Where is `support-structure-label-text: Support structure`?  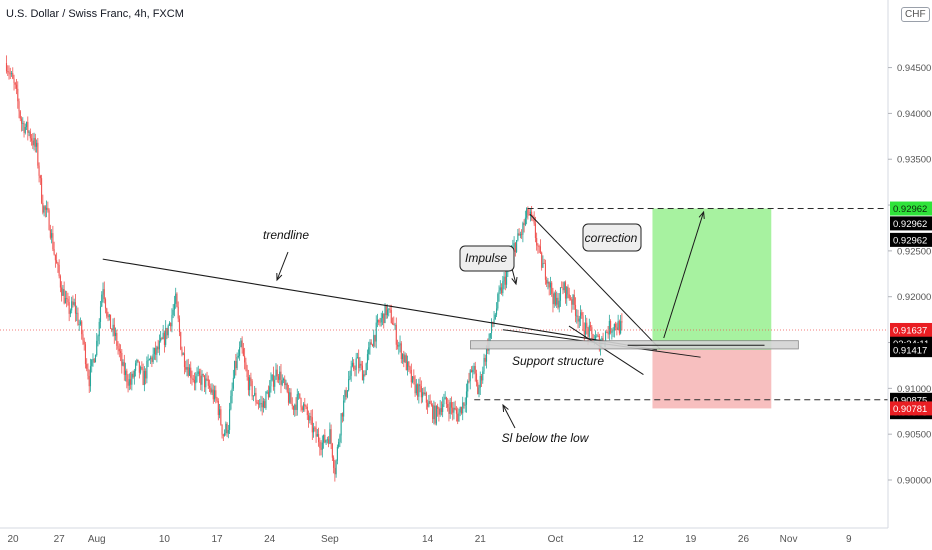
support-structure-label-text: Support structure is located at coordinates (558, 361).